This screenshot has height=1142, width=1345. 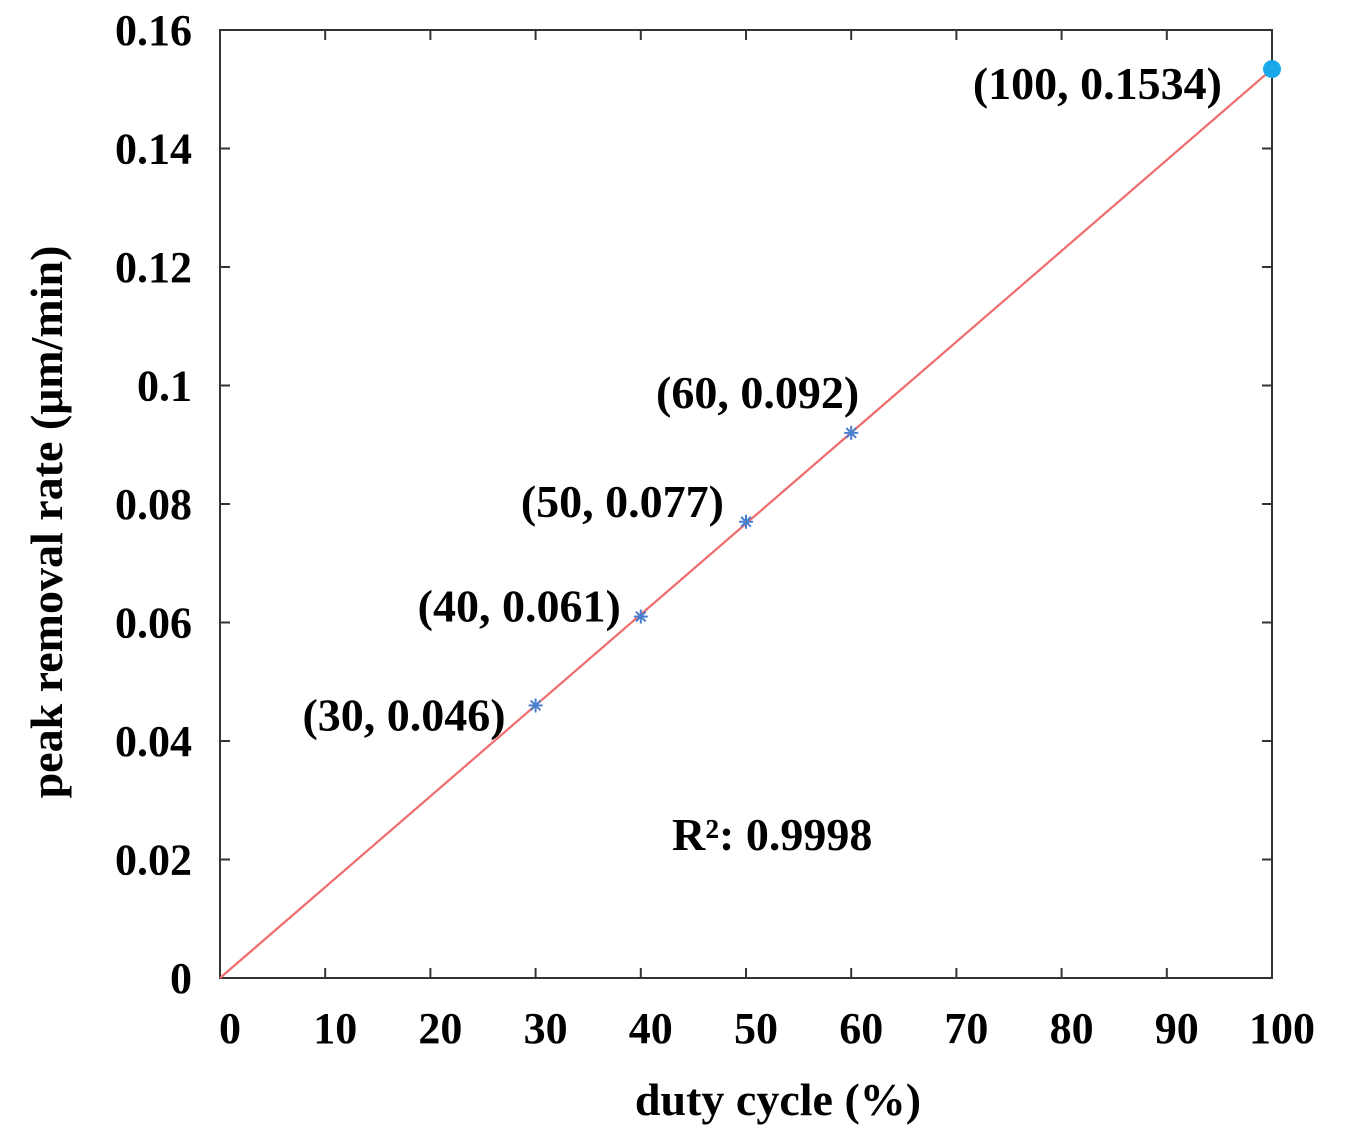 I want to click on y-axis-title: peak removal rate (μm/min), so click(x=46, y=522).